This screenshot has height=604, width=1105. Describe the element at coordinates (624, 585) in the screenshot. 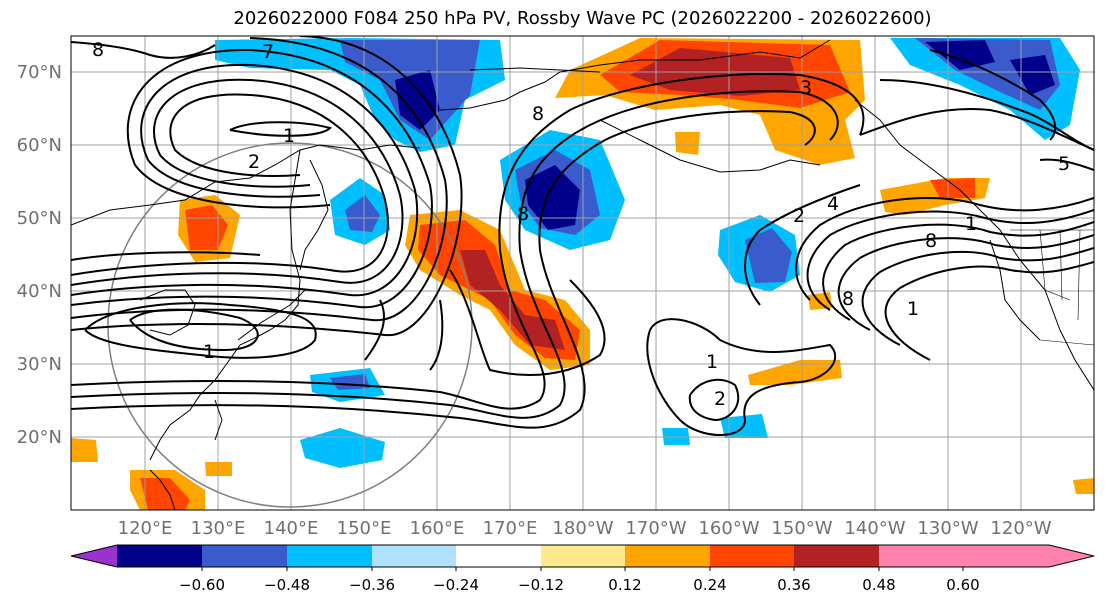

I see `colorbar-tick-label: 0.12` at that location.